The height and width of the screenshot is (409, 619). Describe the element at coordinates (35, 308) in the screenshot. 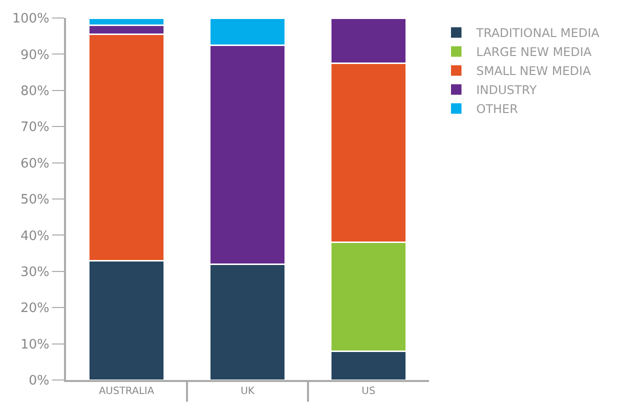

I see `y-tick-label: 20%` at that location.